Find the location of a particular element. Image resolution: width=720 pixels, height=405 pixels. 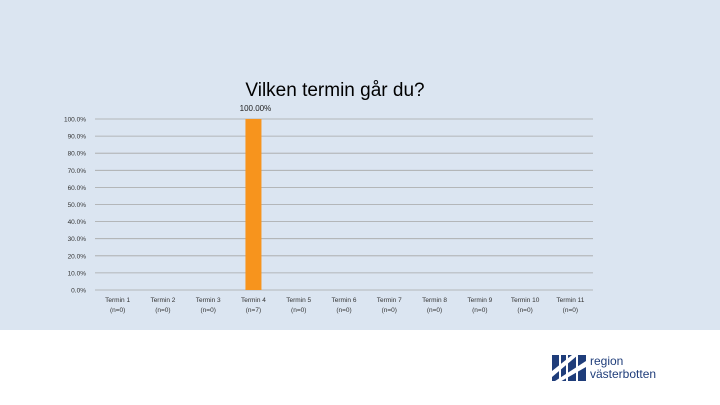

y-tick-label: 50.0% is located at coordinates (77, 205).